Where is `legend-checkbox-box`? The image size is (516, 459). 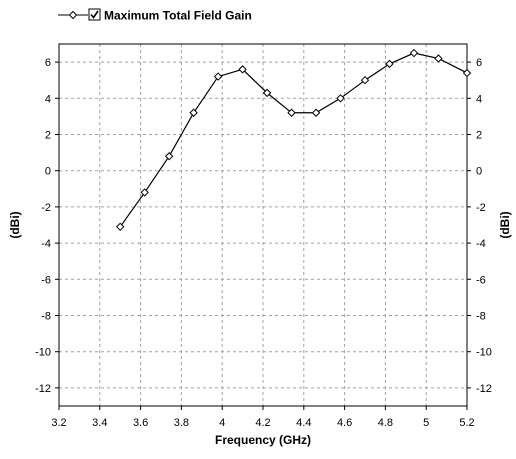 legend-checkbox-box is located at coordinates (94, 14).